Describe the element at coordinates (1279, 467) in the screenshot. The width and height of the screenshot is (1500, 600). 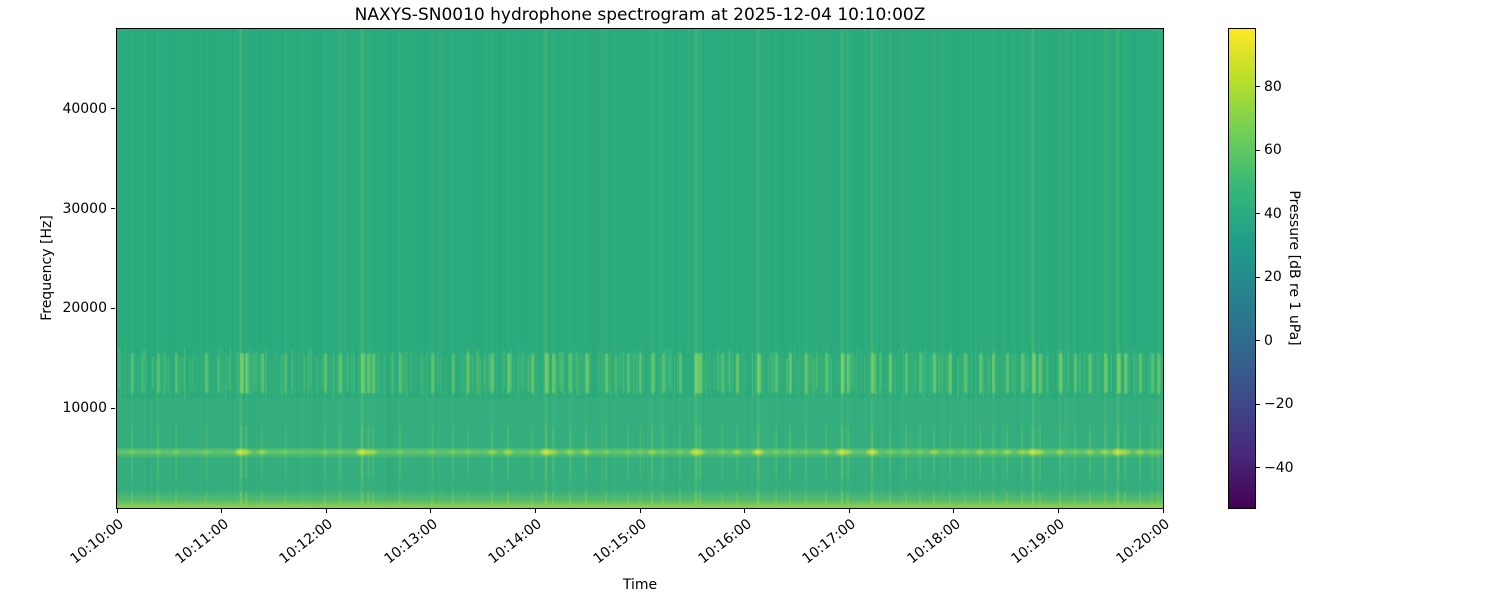
I see `colorbar-tick-label: −40` at that location.